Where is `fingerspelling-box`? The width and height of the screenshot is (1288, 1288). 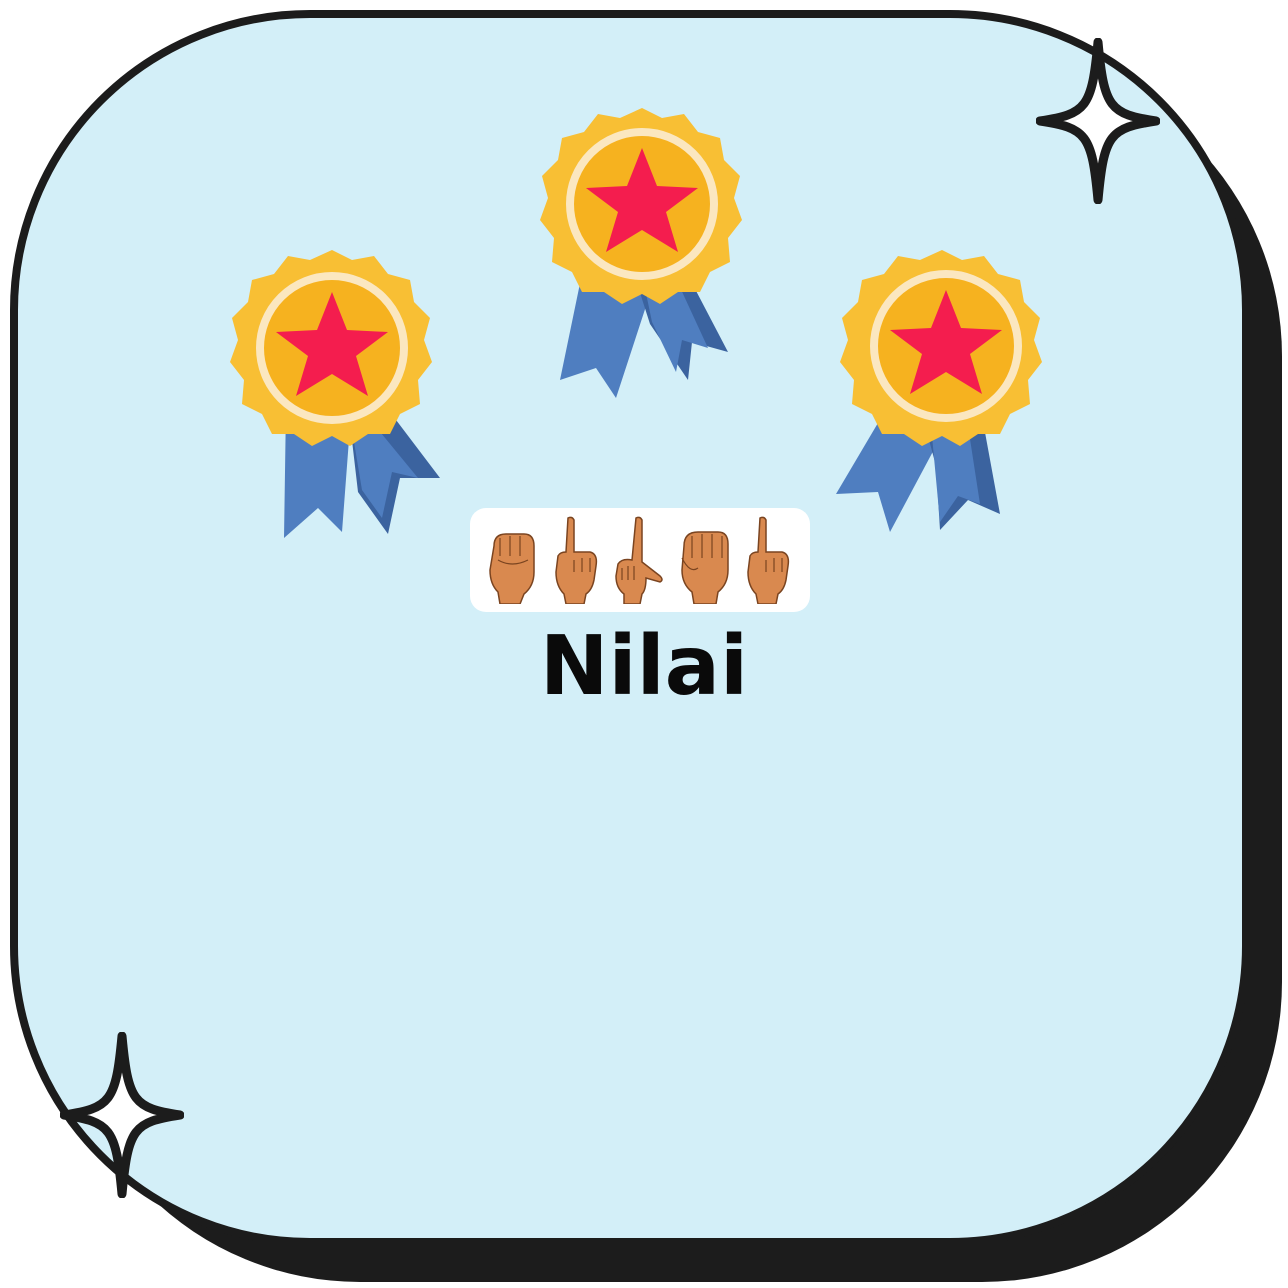
fingerspelling-box is located at coordinates (640, 560).